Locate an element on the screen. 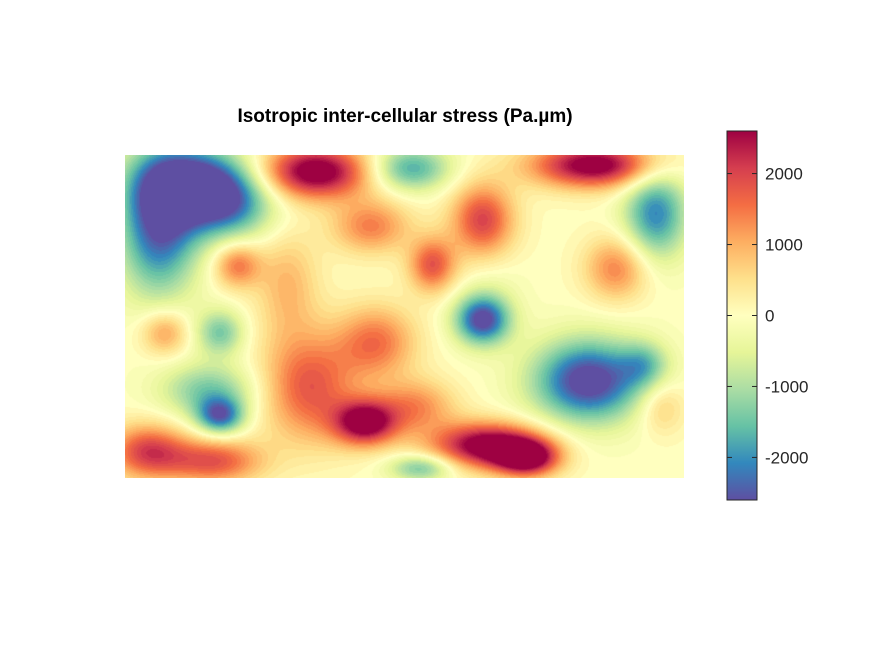 This screenshot has width=875, height=656. colorbar-tick-label: -1000 is located at coordinates (786, 386).